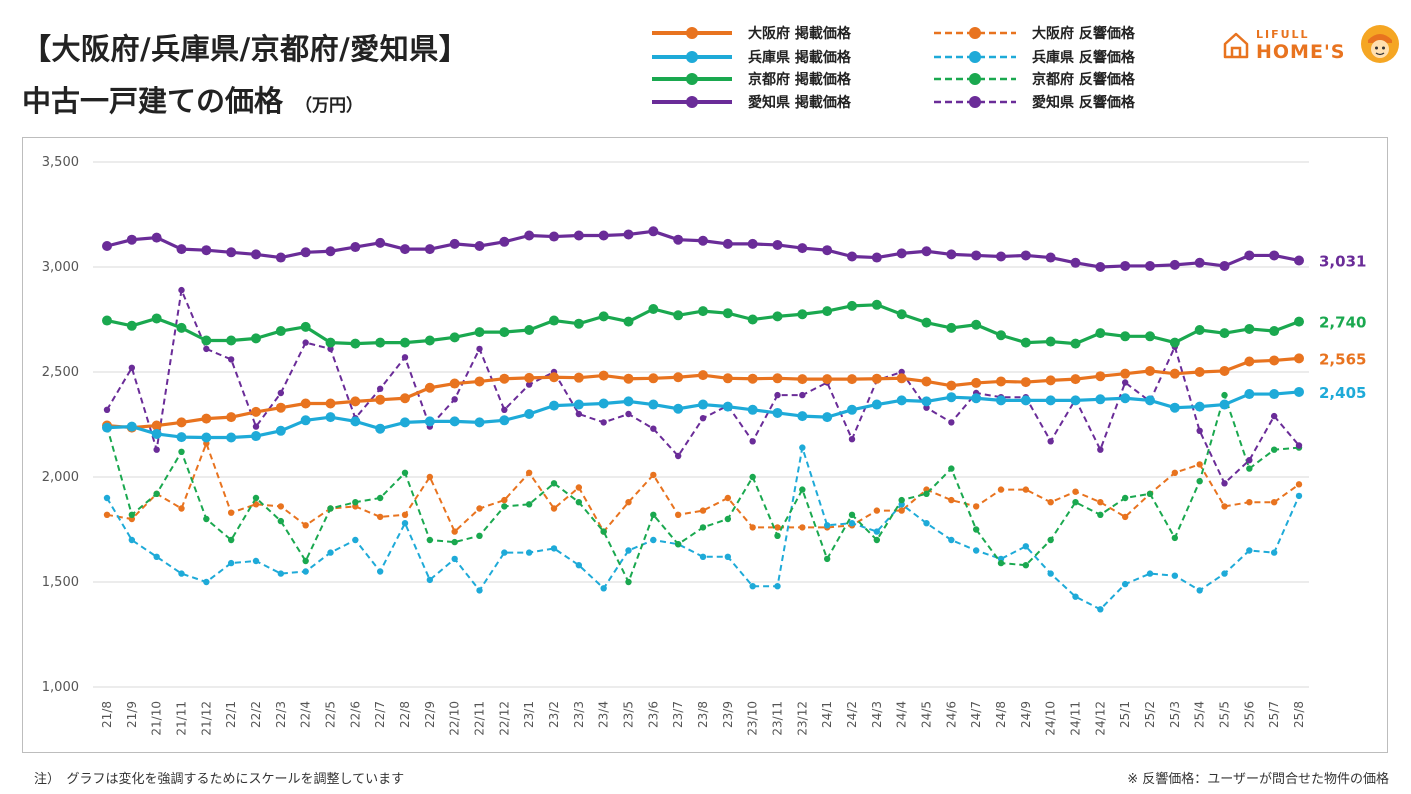 The image size is (1411, 794). I want to click on legend-item-aichi-inquiry: 愛知県 反響価格, so click(1033, 102).